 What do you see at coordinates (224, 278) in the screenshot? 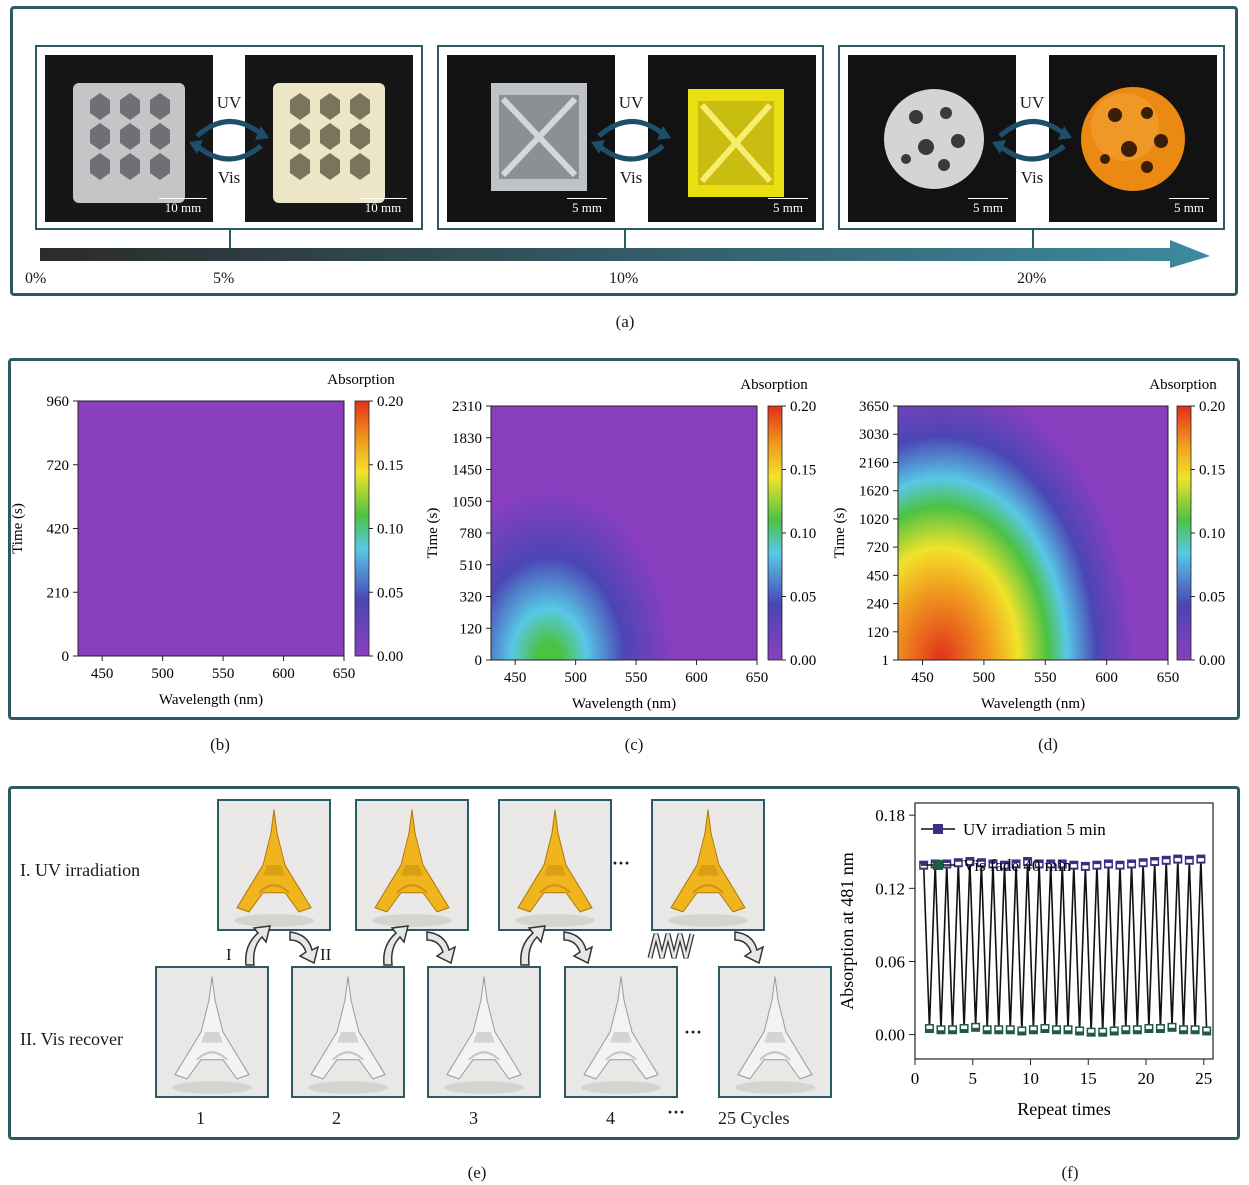
I see `percent-label-5: 5%` at bounding box center [224, 278].